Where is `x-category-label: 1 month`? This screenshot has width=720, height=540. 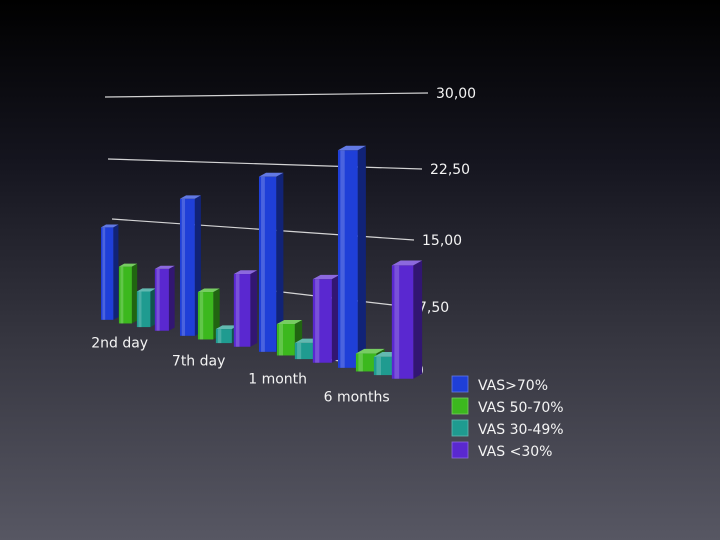
x-category-label: 1 month is located at coordinates (277, 380).